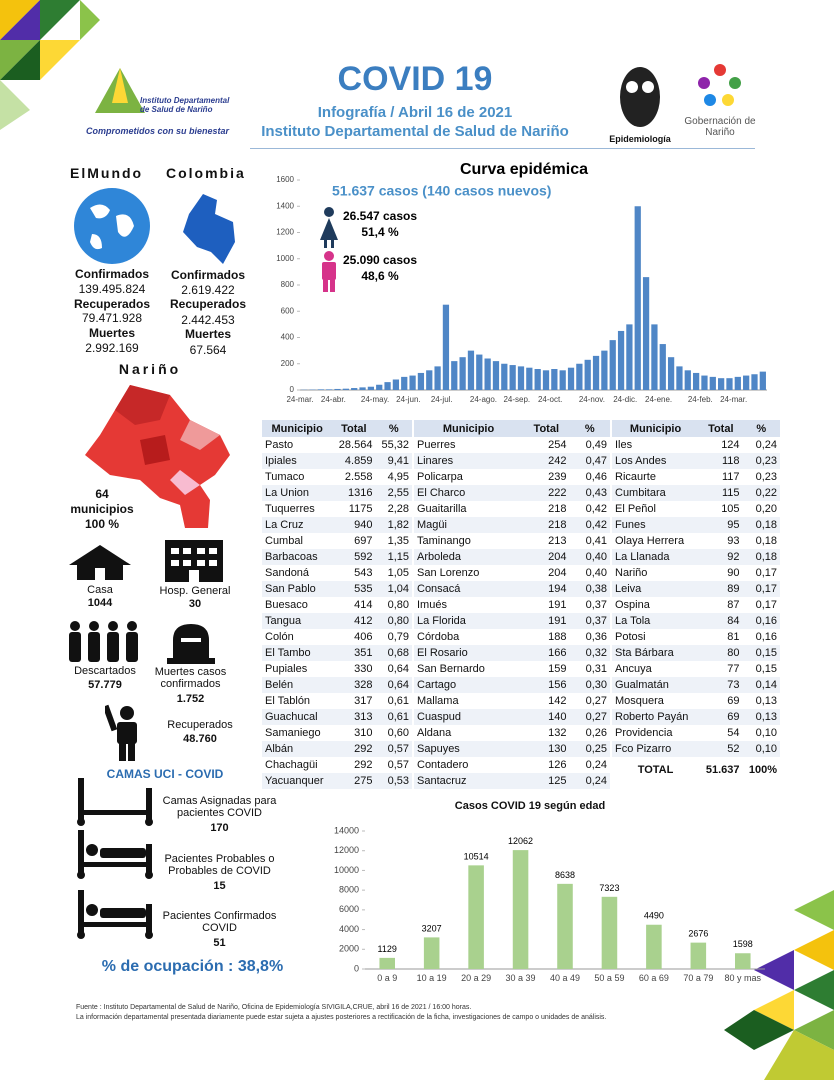 The image size is (834, 1080). What do you see at coordinates (658, 399) in the screenshot?
I see `x-tick-label: 24-ene.` at bounding box center [658, 399].